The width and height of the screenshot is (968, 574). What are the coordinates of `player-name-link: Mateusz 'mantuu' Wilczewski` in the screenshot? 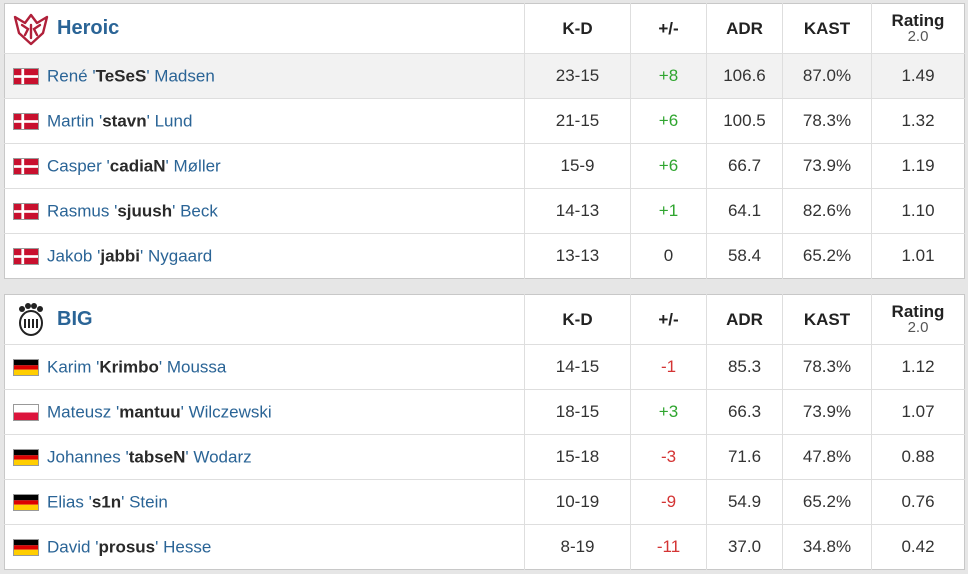 It's located at (159, 412).